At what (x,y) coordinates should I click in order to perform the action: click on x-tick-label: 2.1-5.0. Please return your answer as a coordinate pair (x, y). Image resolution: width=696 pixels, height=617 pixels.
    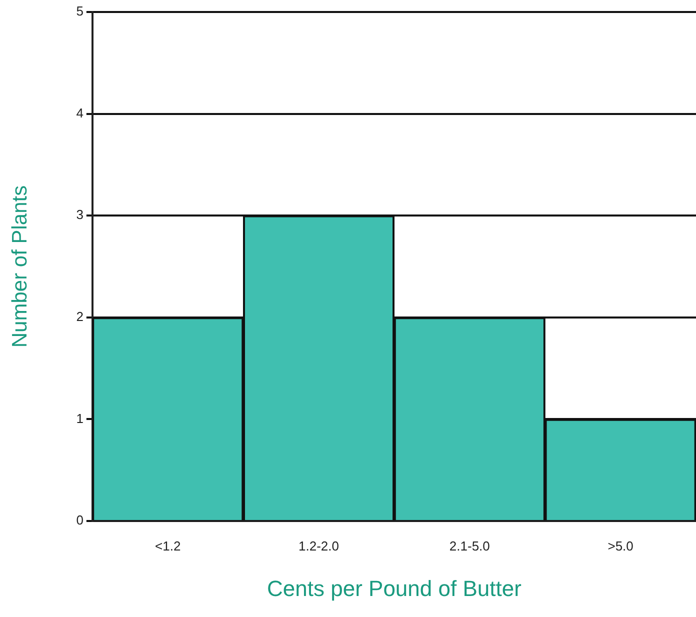
    Looking at the image, I should click on (469, 546).